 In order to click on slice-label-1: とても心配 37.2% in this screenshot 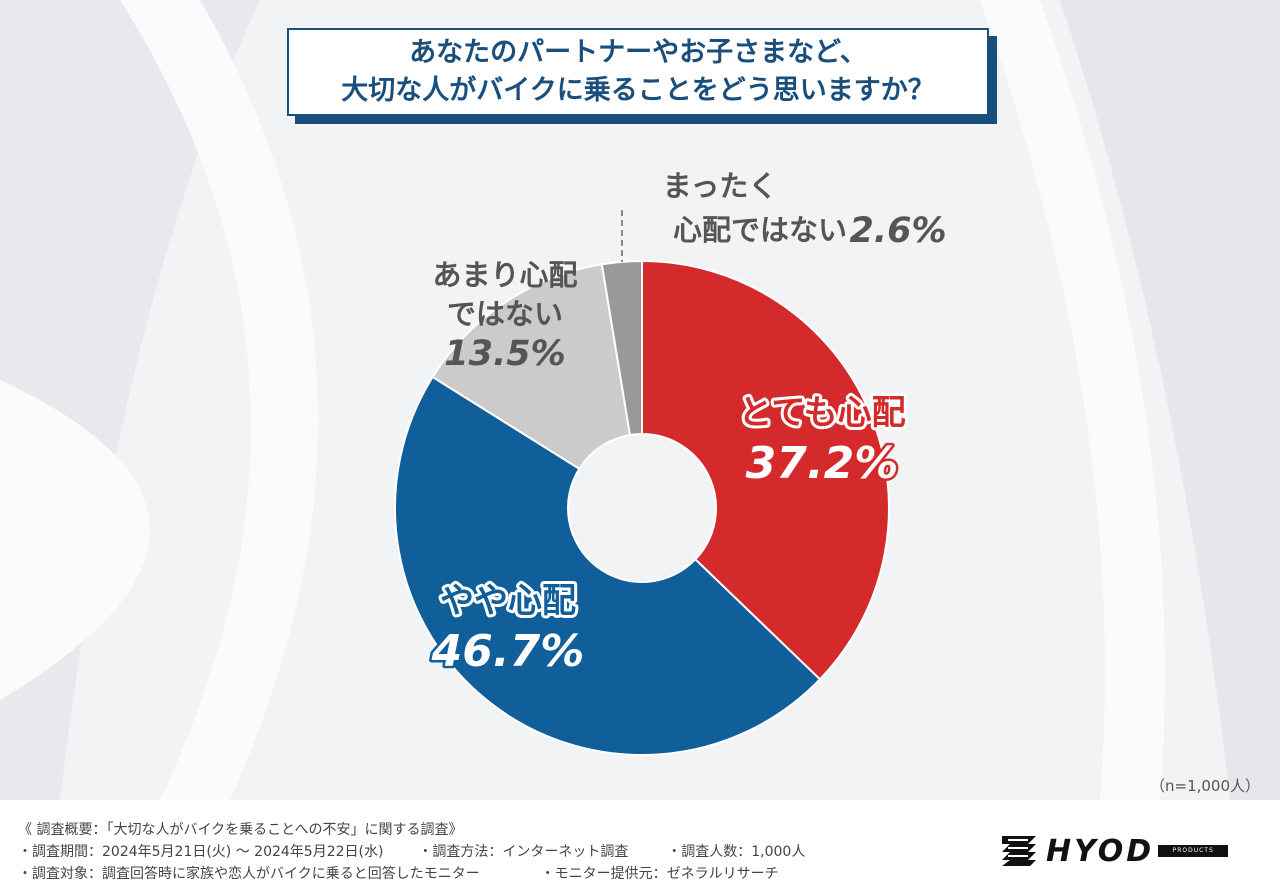, I will do `click(821, 441)`.